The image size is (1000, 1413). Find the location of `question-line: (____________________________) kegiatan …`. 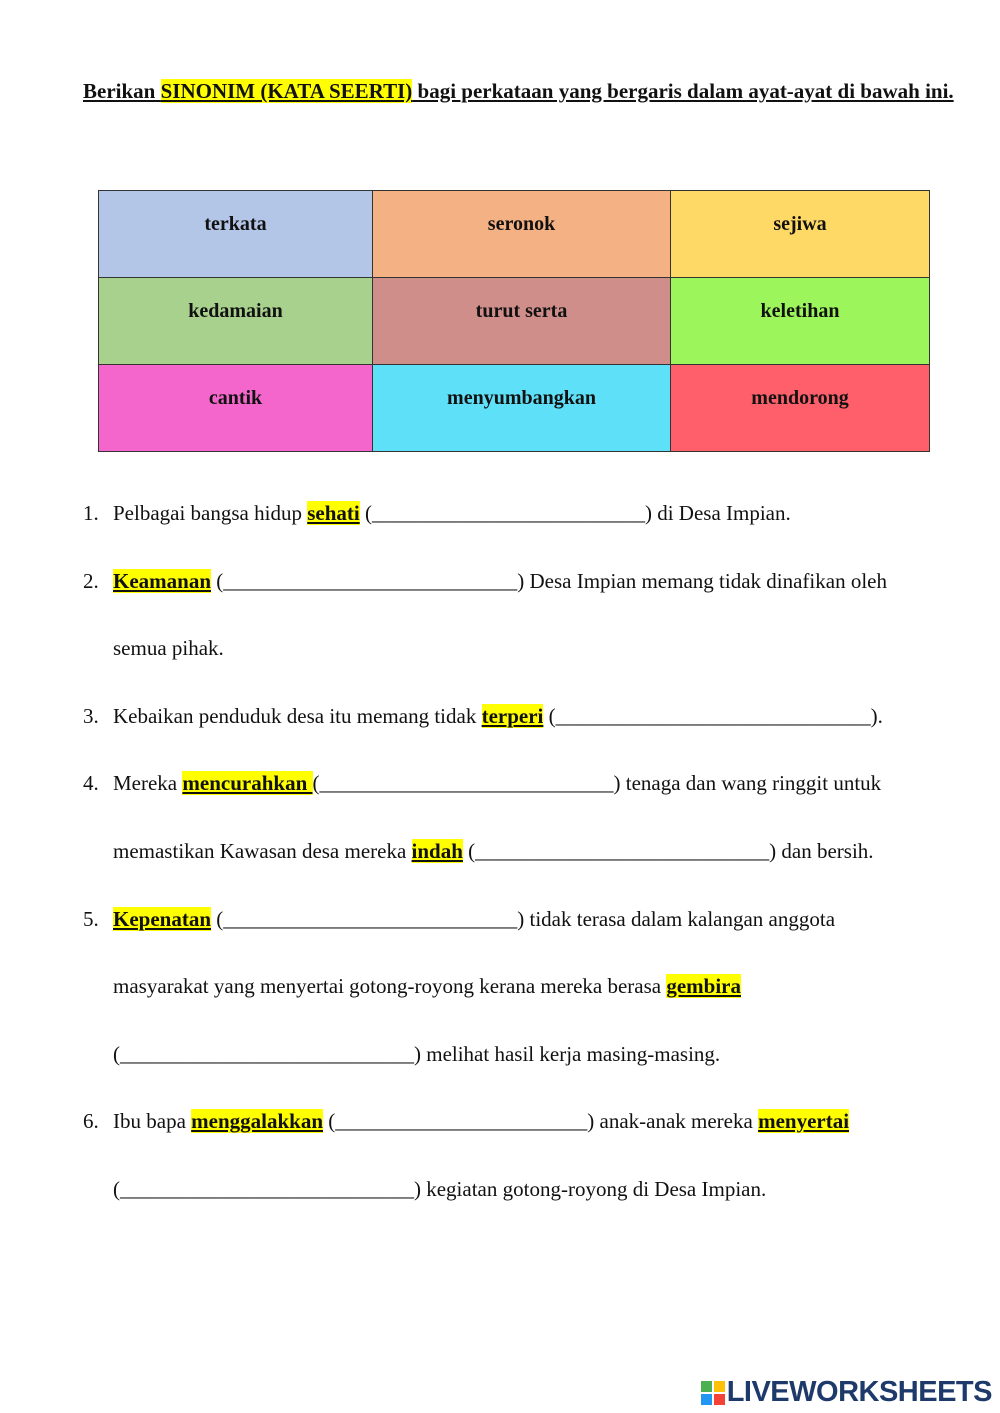

question-line: (____________________________) kegiatan … is located at coordinates (439, 1189).